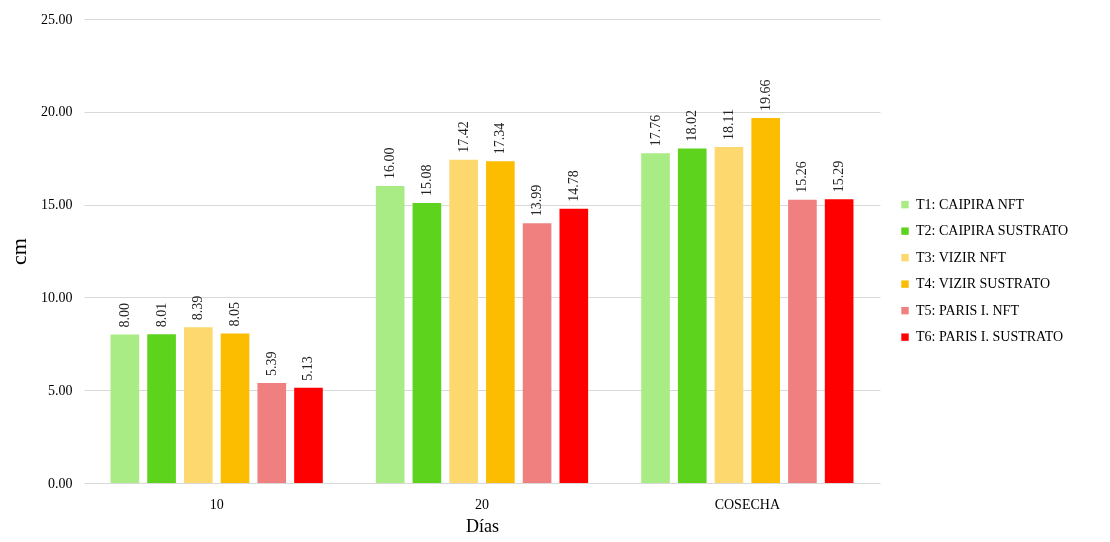 The width and height of the screenshot is (1110, 542). What do you see at coordinates (983, 284) in the screenshot?
I see `legend-label: T4: VIZIR SUSTRATO` at bounding box center [983, 284].